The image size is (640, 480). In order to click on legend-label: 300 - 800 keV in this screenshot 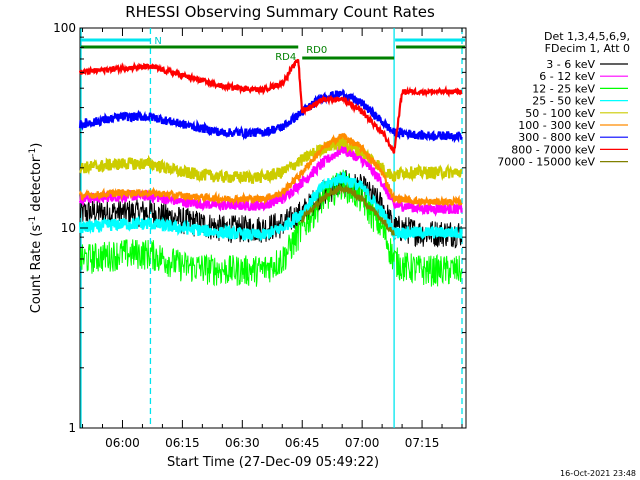, I will do `click(556, 137)`.